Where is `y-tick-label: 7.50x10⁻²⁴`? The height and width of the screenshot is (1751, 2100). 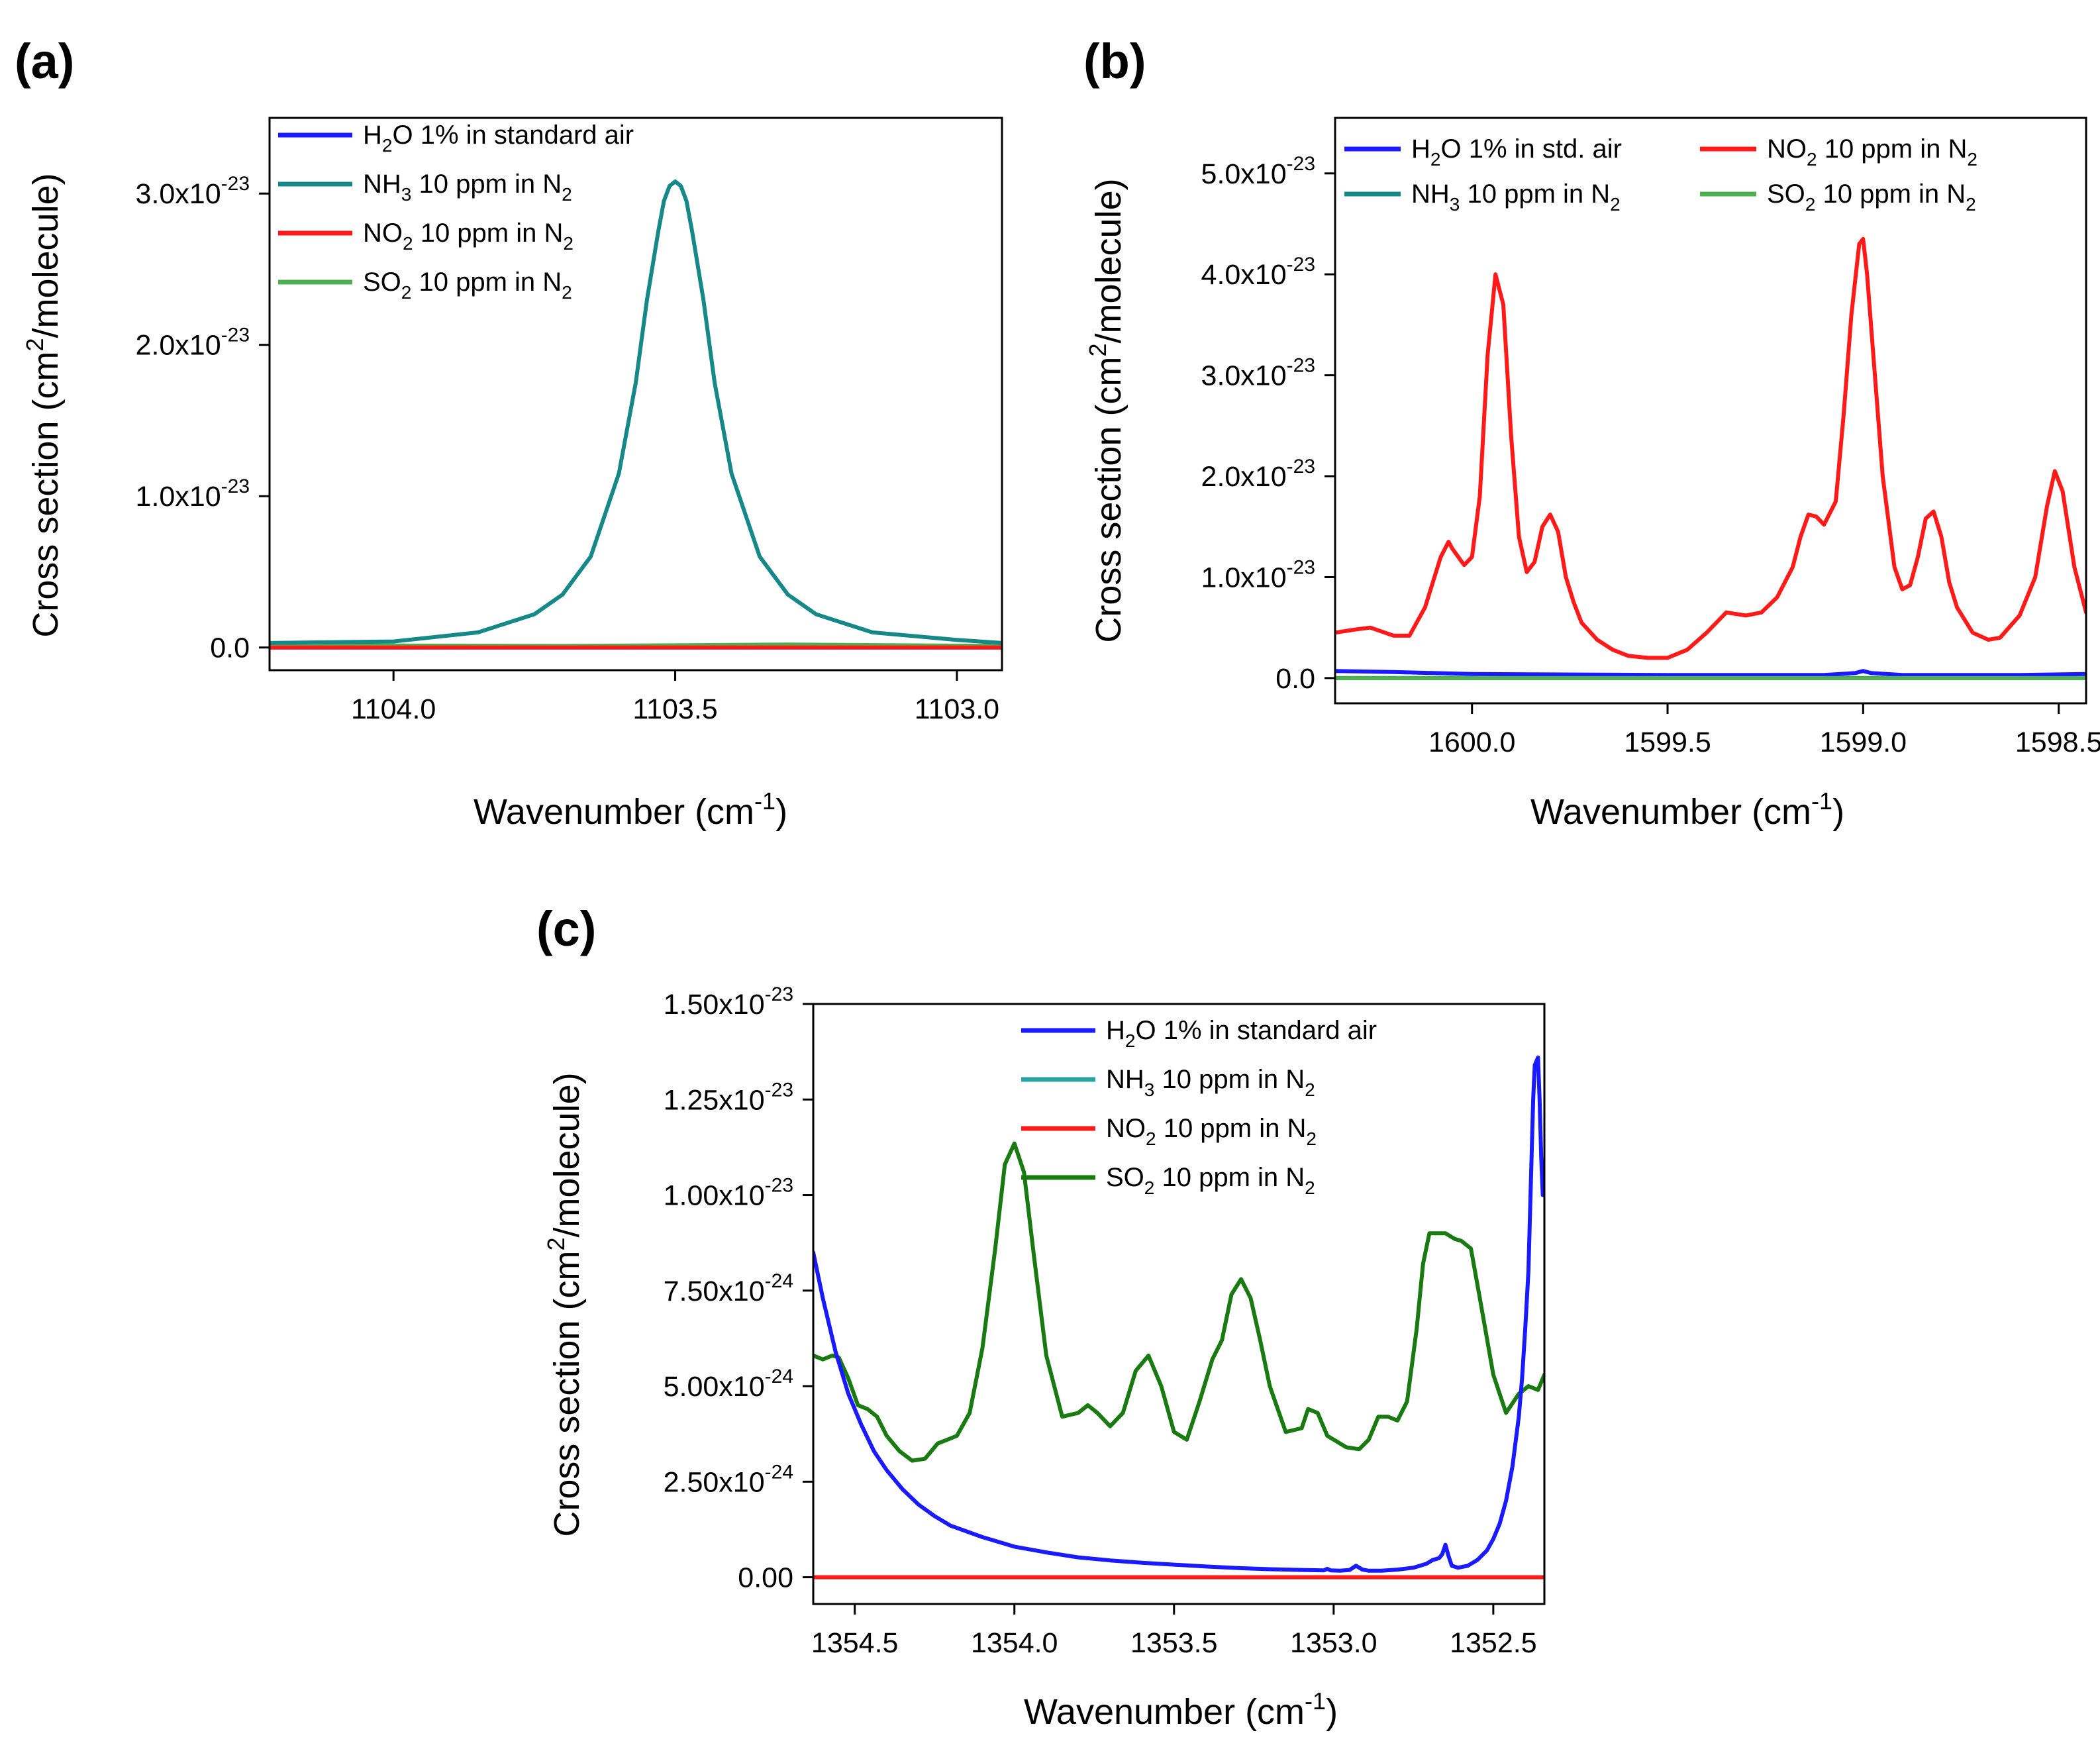 y-tick-label: 7.50x10⁻²⁴ is located at coordinates (729, 1288).